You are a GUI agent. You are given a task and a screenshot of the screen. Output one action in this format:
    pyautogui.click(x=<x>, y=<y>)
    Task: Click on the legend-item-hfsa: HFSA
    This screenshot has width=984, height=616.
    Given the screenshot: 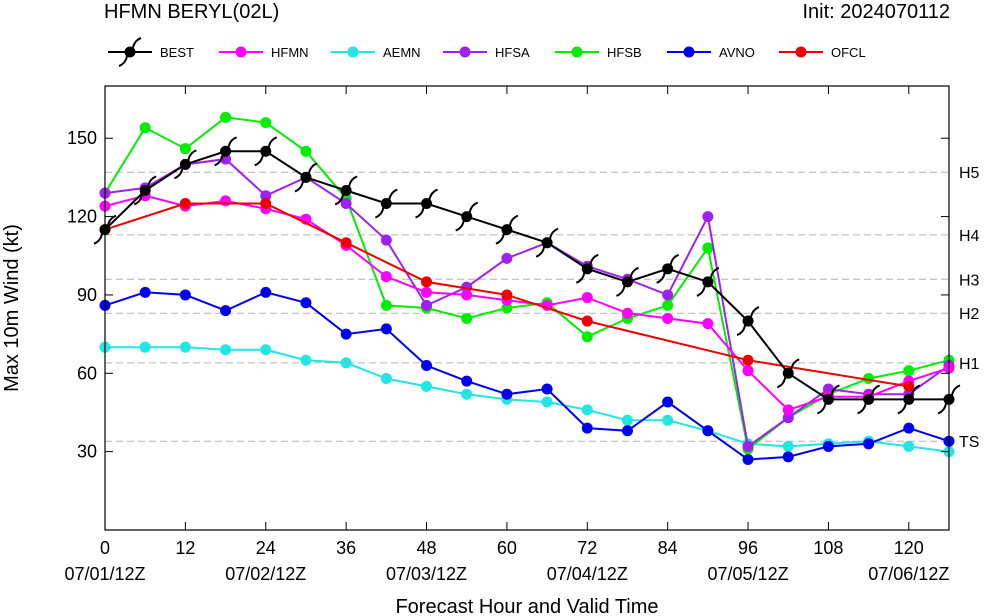 What is the action you would take?
    pyautogui.click(x=486, y=52)
    